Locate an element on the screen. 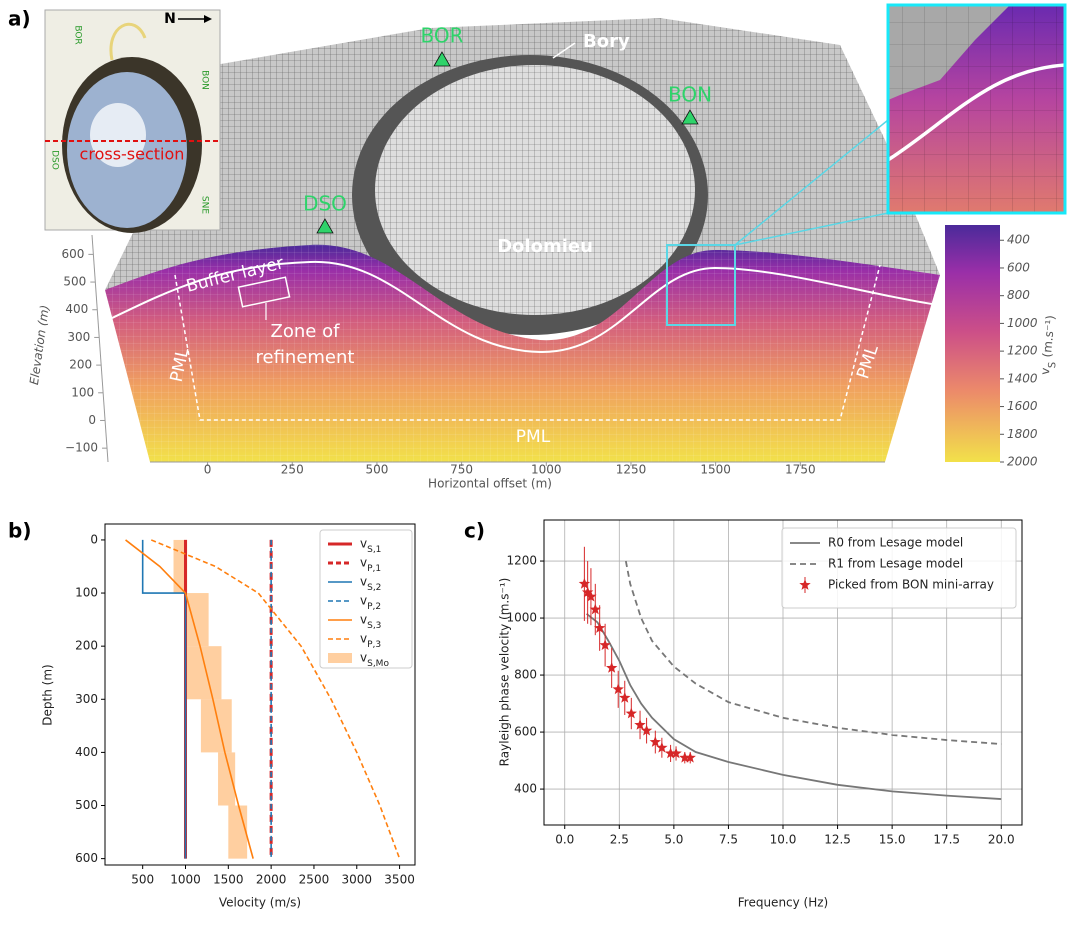 The height and width of the screenshot is (949, 1069). zoom-buffer-line is located at coordinates (976, 112).